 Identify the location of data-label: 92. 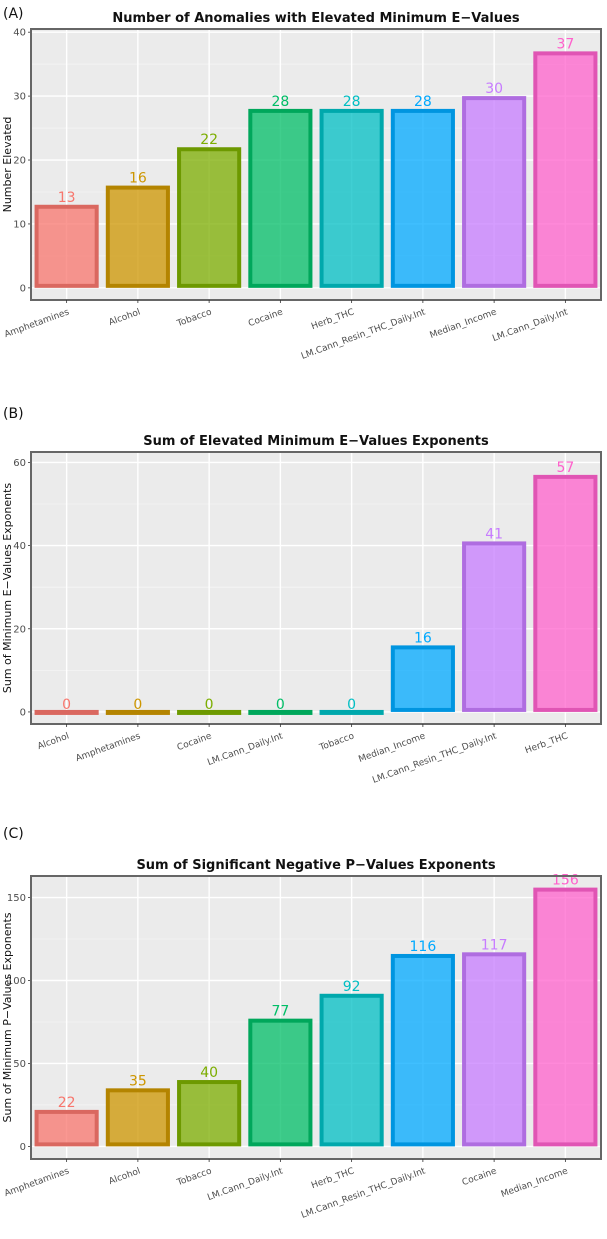
(352, 987).